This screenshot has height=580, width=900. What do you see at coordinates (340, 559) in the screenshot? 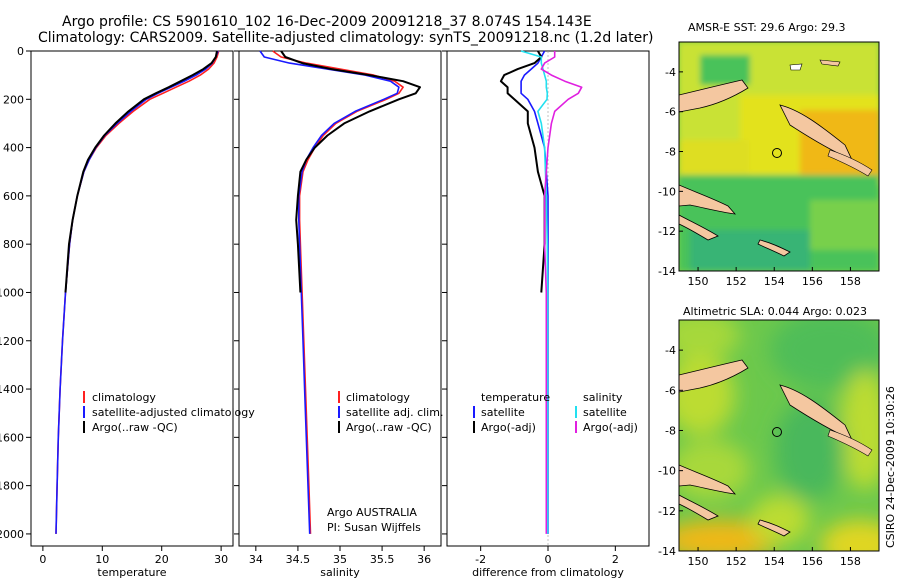
I see `x-tick-label: 35` at bounding box center [340, 559].